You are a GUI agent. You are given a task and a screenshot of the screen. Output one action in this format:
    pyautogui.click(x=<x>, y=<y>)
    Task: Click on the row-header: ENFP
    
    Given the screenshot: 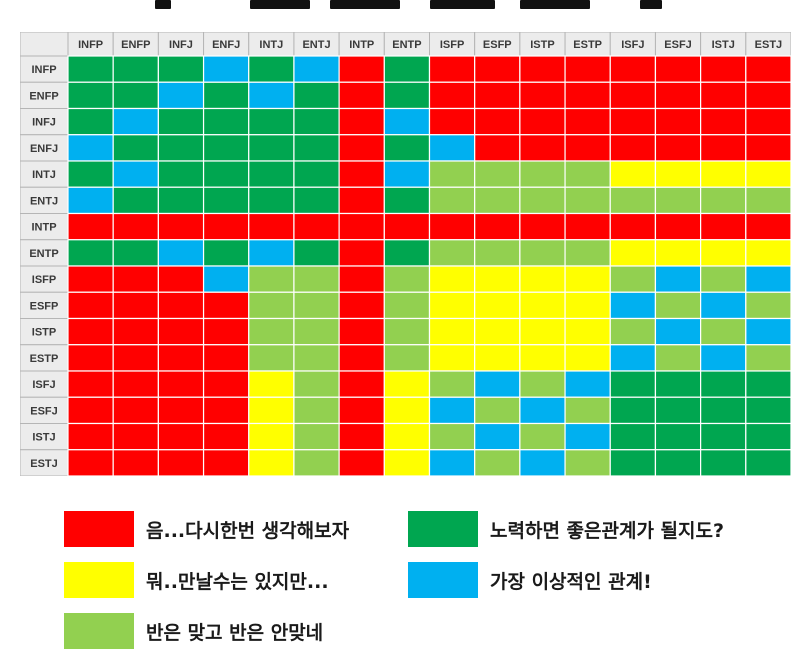 What is the action you would take?
    pyautogui.click(x=43, y=96)
    